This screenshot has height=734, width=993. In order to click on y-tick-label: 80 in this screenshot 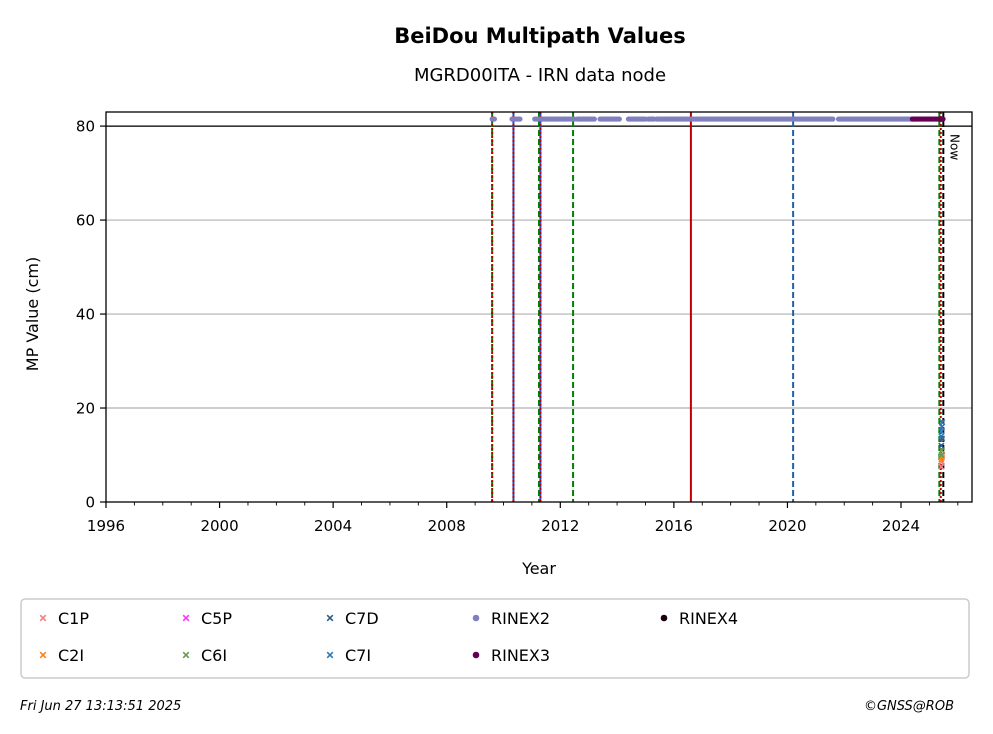, I will do `click(85, 127)`.